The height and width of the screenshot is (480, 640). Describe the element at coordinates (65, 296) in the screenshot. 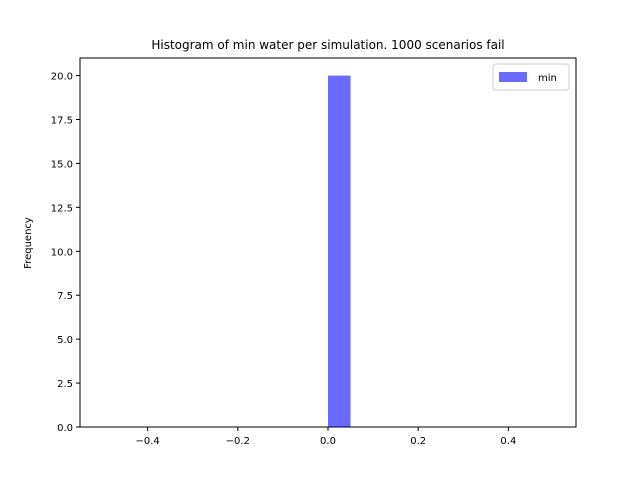

I see `y-tick-label: 7.5` at that location.